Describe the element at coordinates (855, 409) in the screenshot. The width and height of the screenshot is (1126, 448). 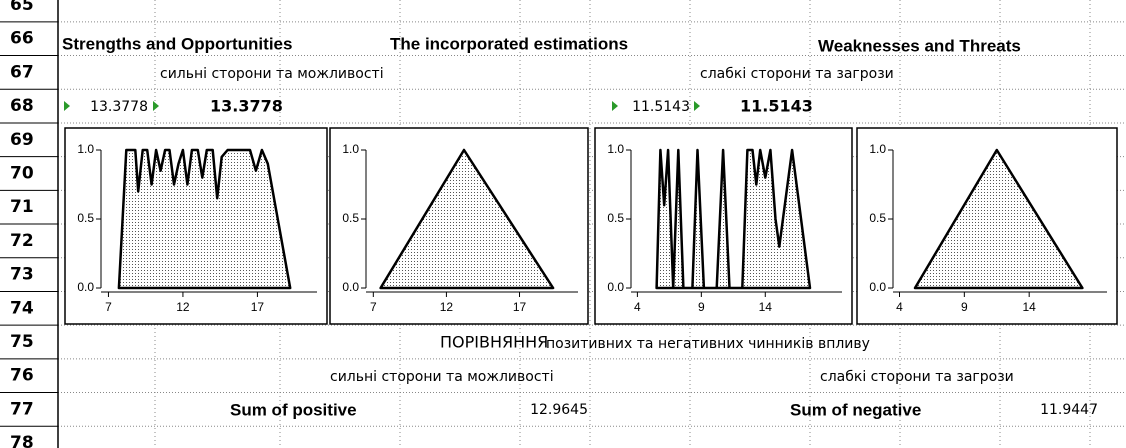
I see `sum-negative-label: Sum of negative` at that location.